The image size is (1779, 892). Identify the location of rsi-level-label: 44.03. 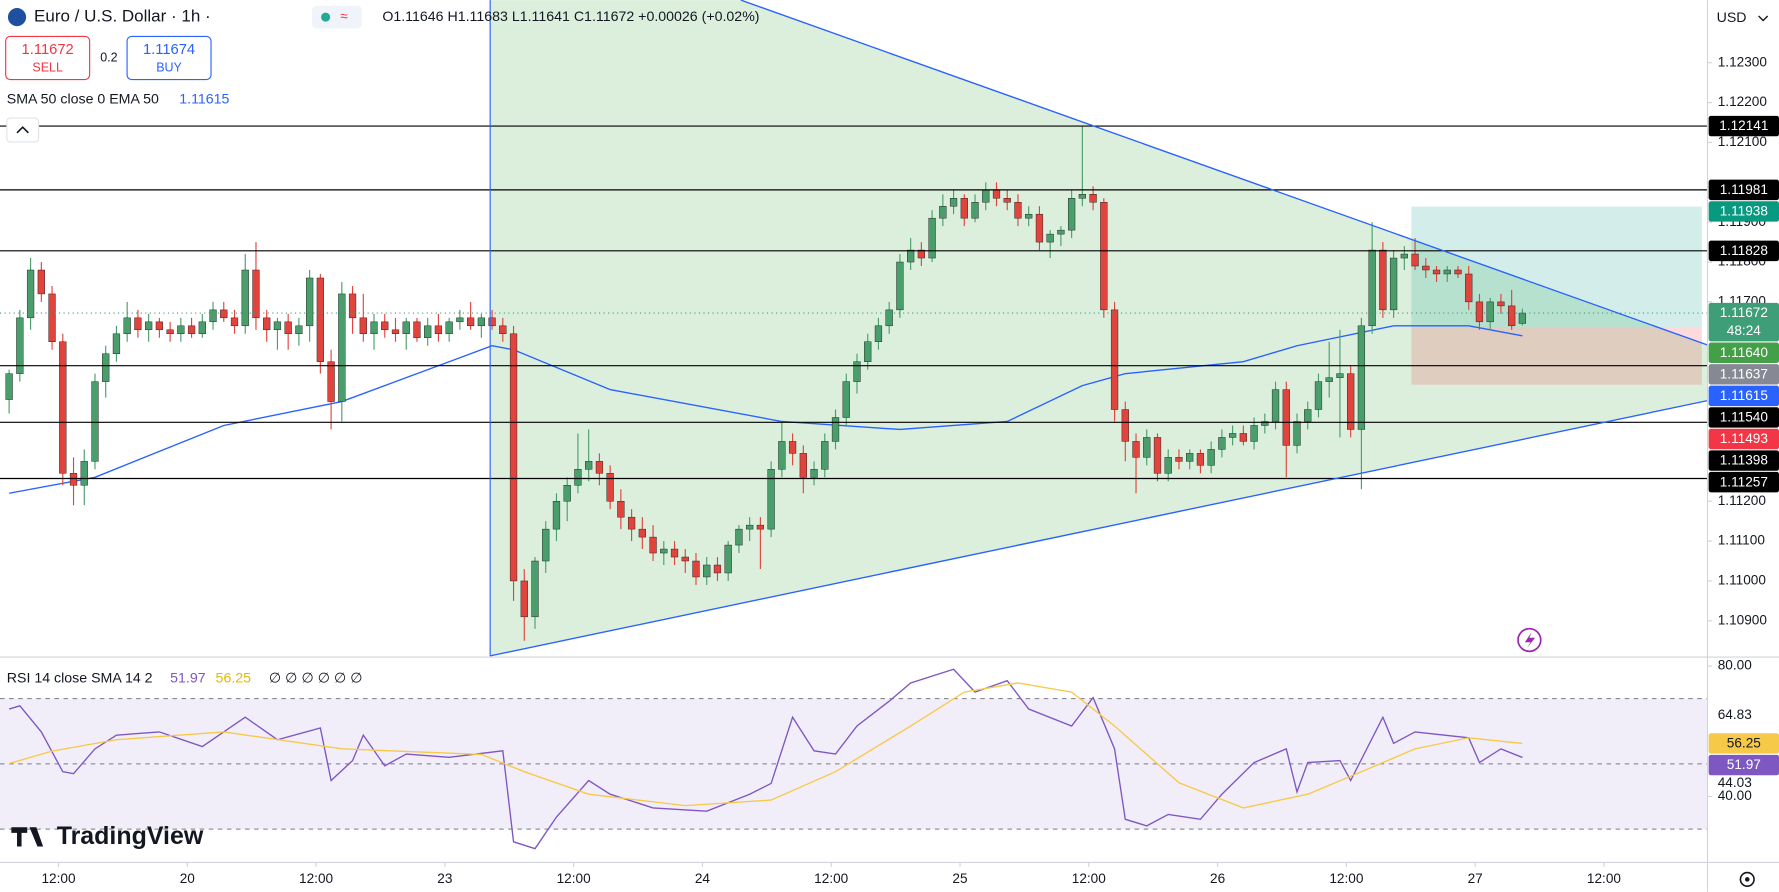
(1735, 782).